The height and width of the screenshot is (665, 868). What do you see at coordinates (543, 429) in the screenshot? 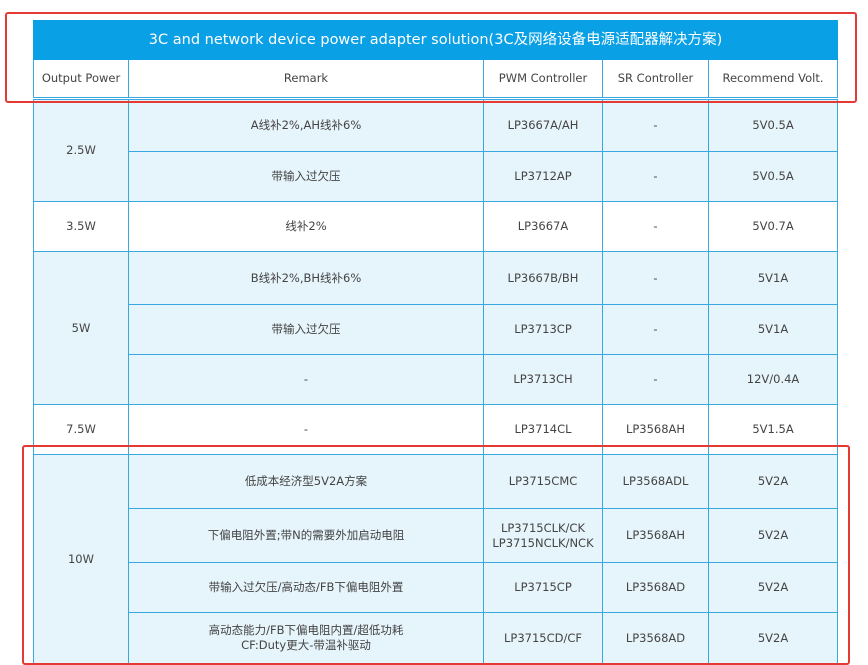
I see `pwm-cell: LP3714CL` at bounding box center [543, 429].